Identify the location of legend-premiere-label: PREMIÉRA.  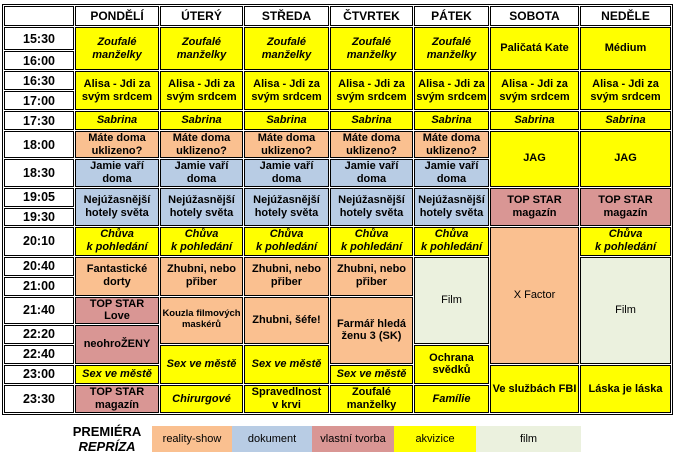
(107, 431).